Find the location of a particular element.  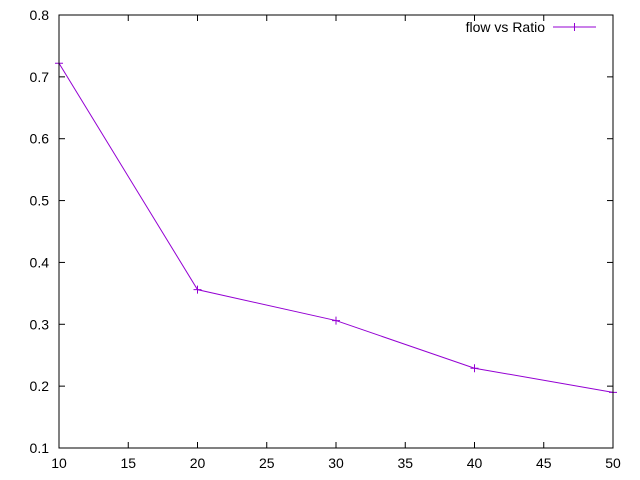

legend-marker is located at coordinates (574, 27).